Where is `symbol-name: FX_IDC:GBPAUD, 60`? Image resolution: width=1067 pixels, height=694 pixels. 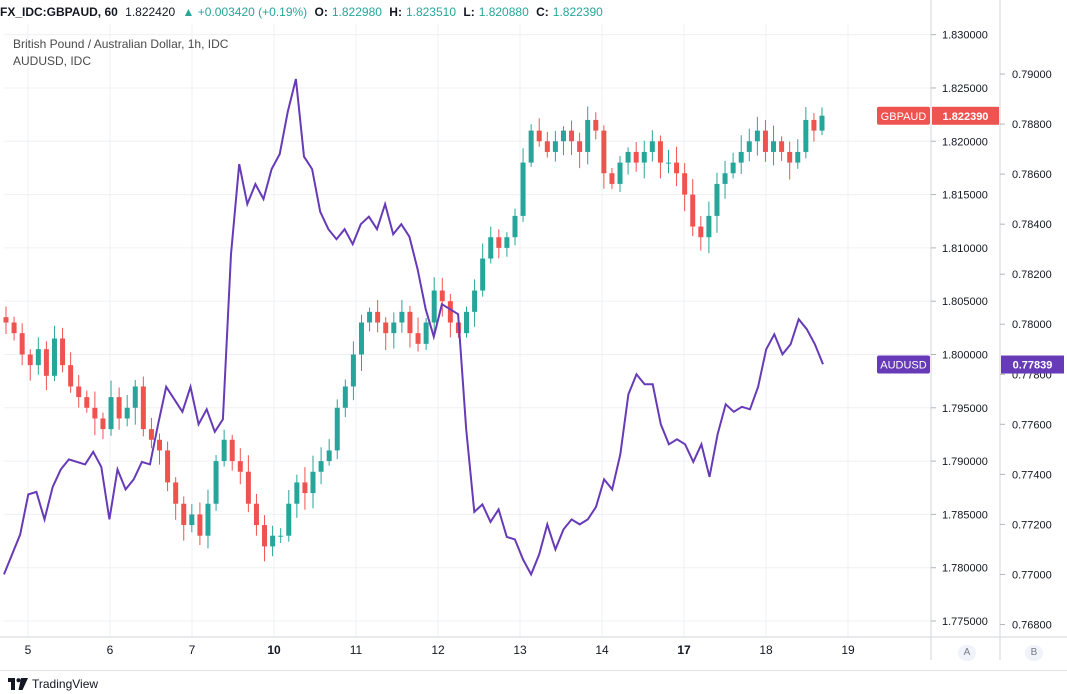
symbol-name: FX_IDC:GBPAUD, 60 is located at coordinates (59, 12).